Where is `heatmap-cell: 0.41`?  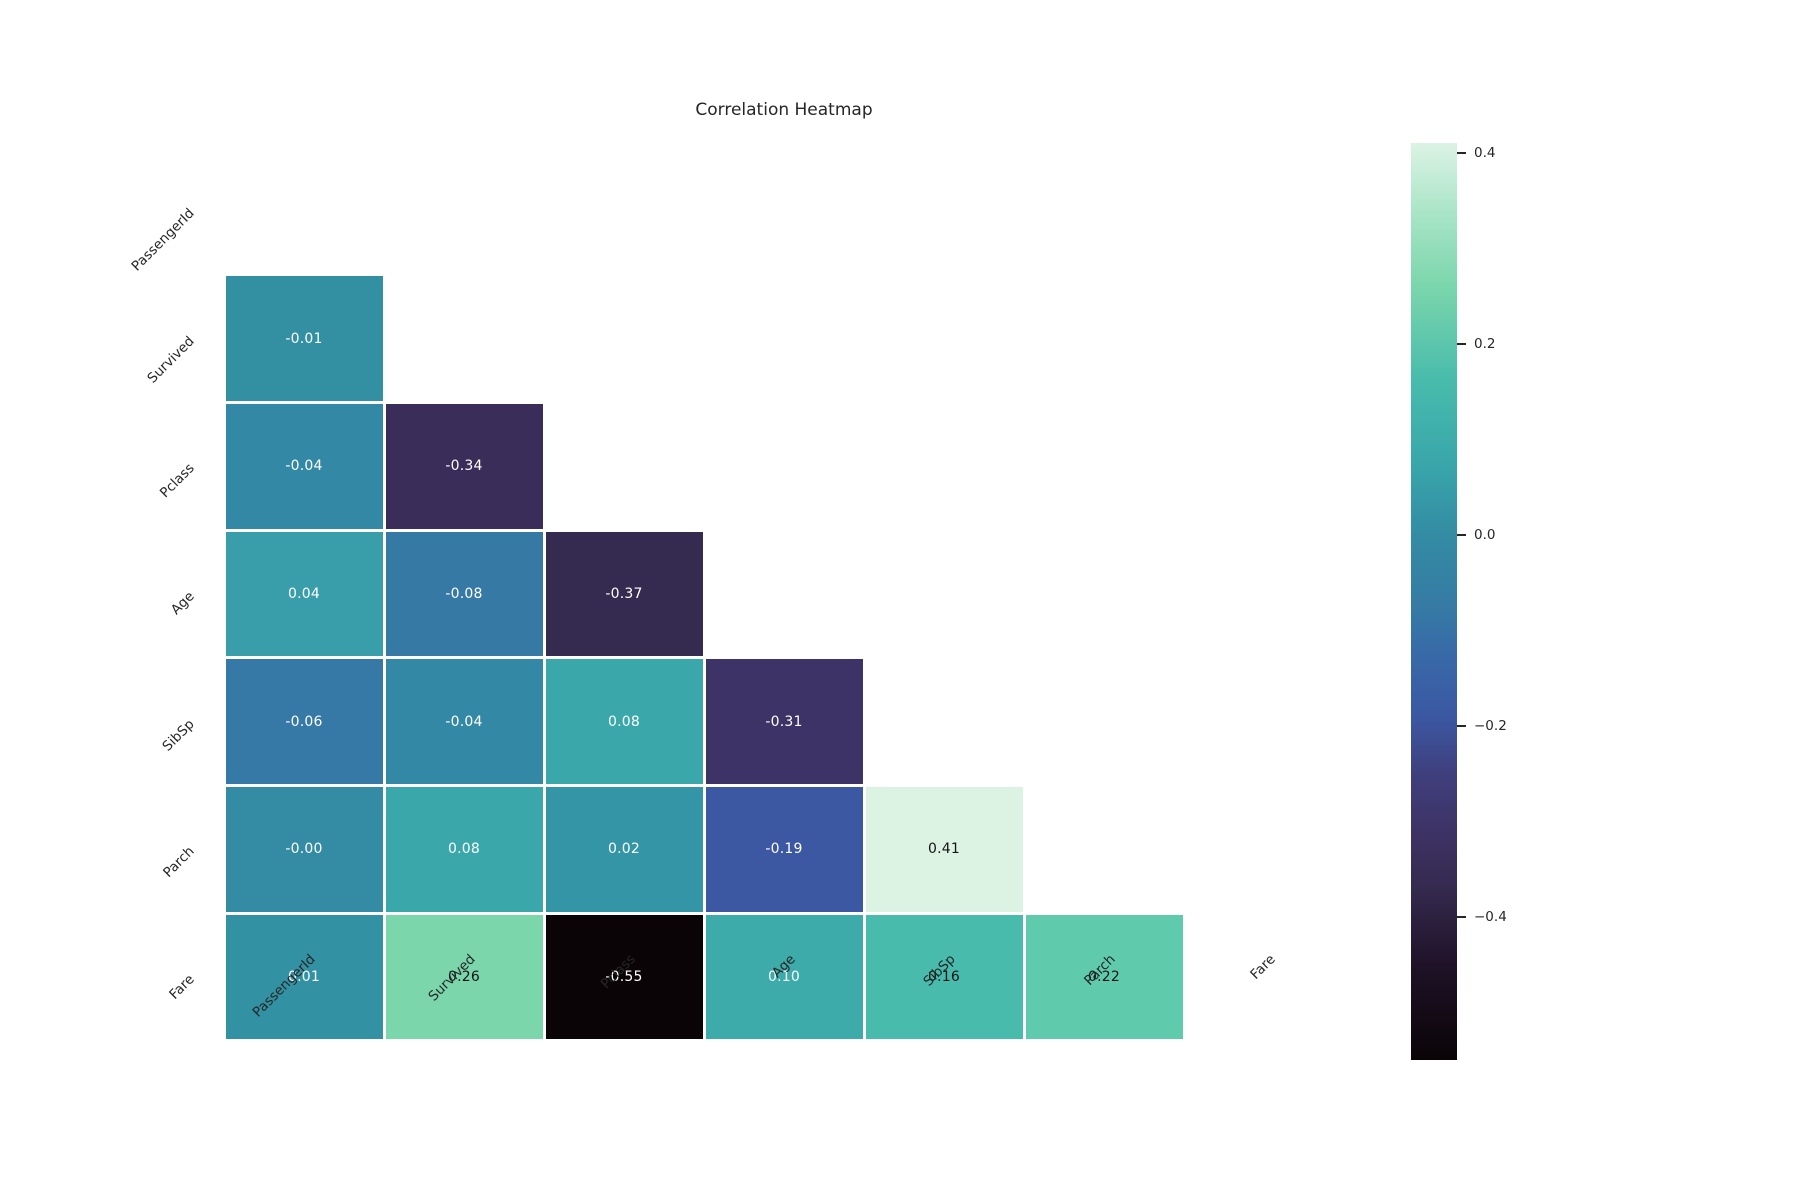
heatmap-cell: 0.41 is located at coordinates (944, 849).